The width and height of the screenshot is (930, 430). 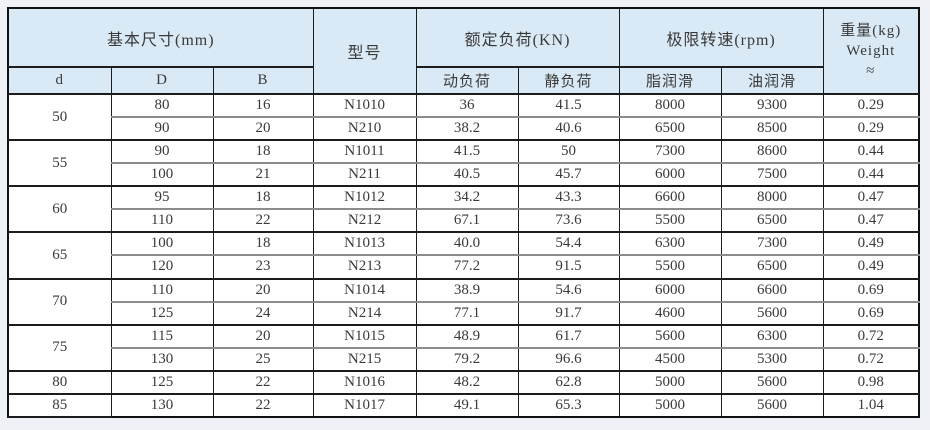 I want to click on cell-dynamic-load: 77.2, so click(x=467, y=267).